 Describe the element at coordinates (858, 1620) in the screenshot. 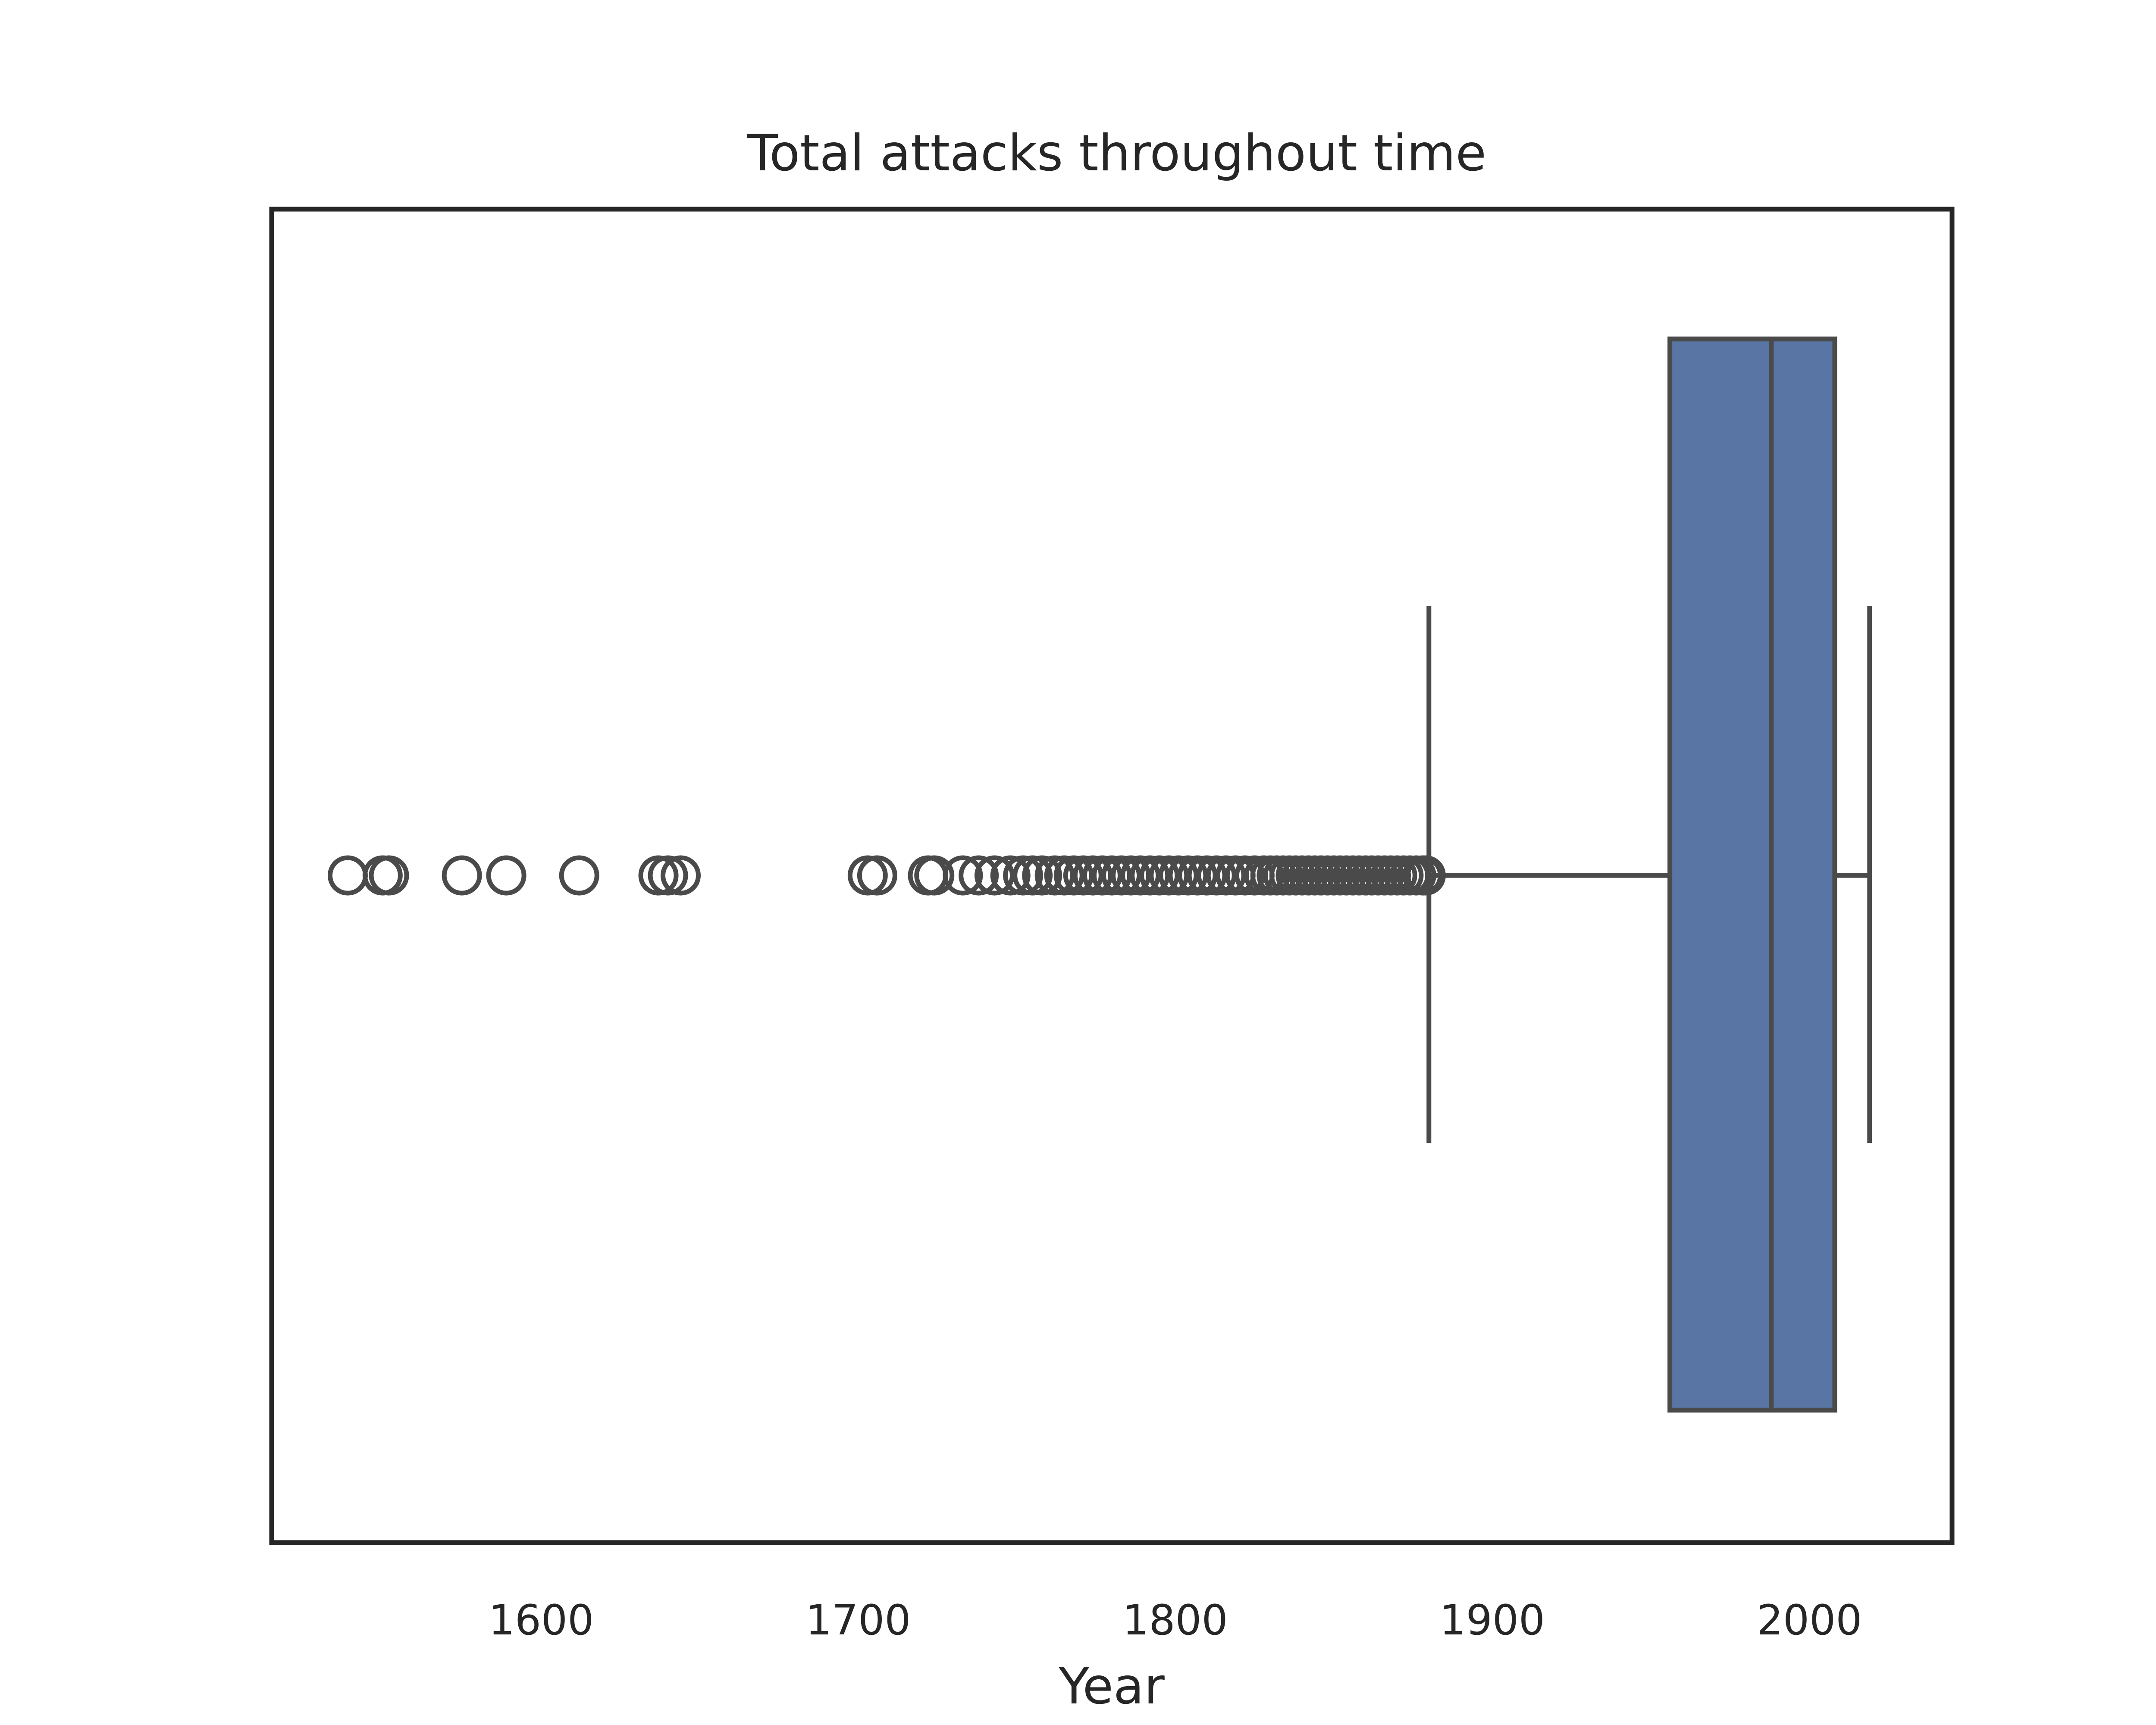

I see `x-tick-label: 1700` at that location.